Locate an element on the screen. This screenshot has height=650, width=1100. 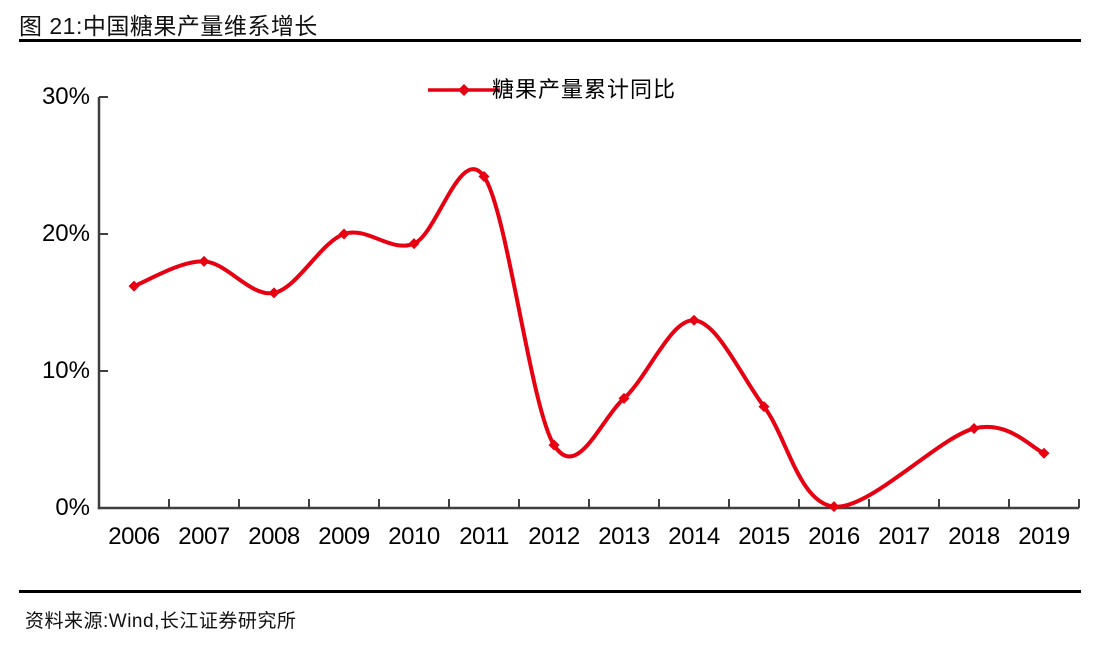
x-tick-label: 2008 is located at coordinates (274, 536).